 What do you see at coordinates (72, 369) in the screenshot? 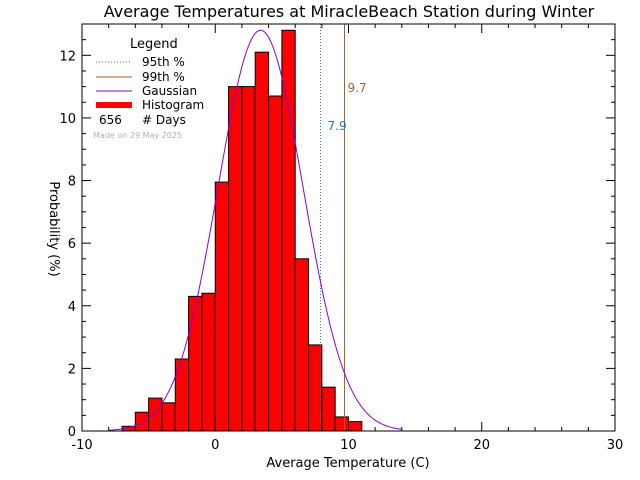
I see `y-tick-label: 2` at bounding box center [72, 369].